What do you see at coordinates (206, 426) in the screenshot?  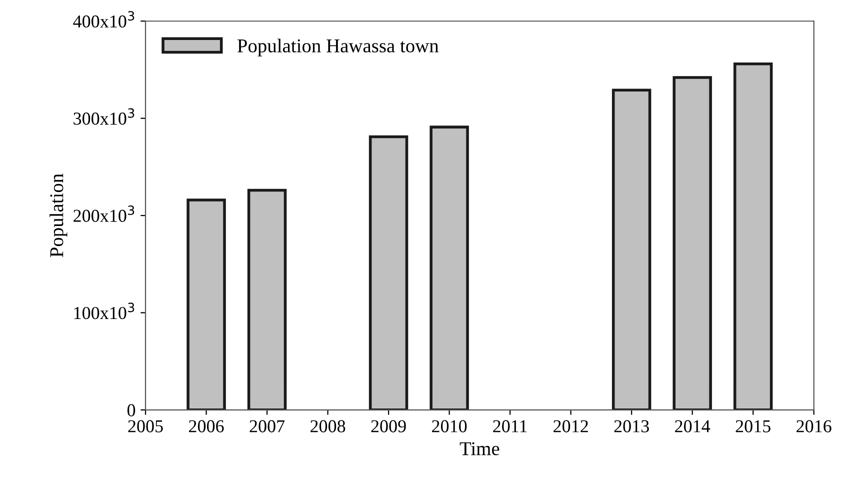 I see `x-tick-label: 2006` at bounding box center [206, 426].